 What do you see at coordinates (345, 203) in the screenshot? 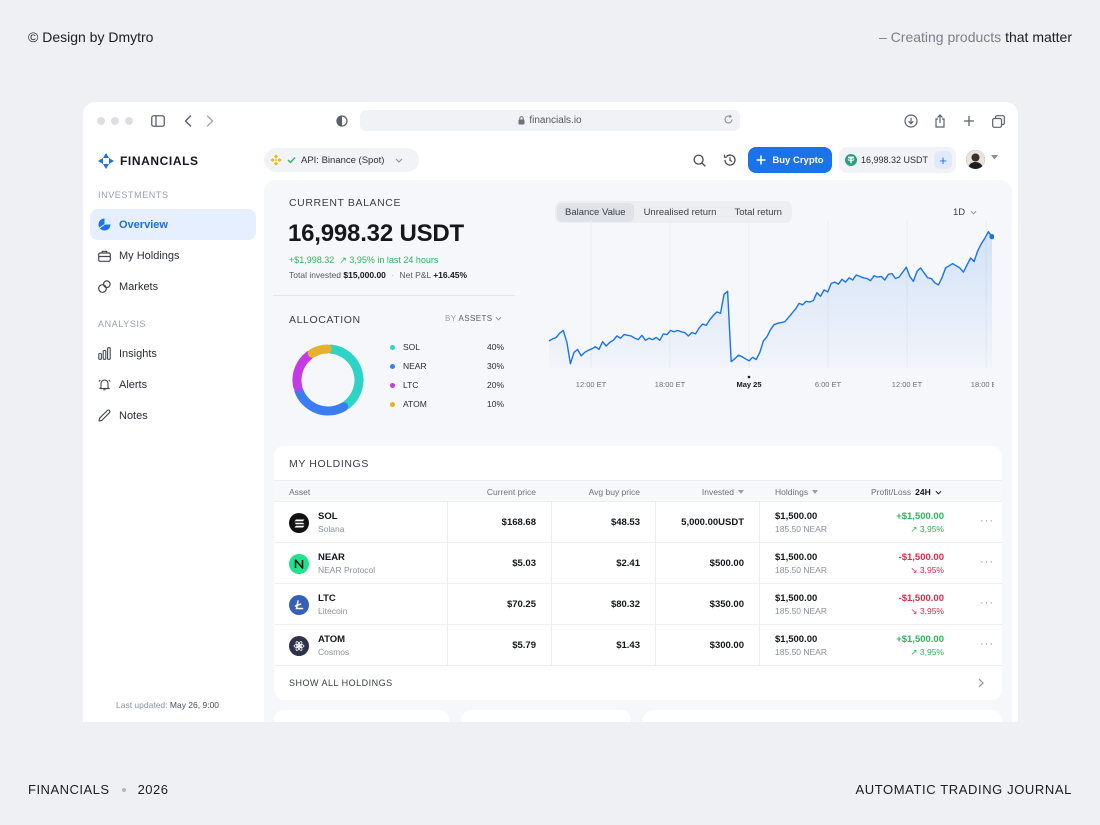
I see `current-balance-label: CURRENT BALANCE` at bounding box center [345, 203].